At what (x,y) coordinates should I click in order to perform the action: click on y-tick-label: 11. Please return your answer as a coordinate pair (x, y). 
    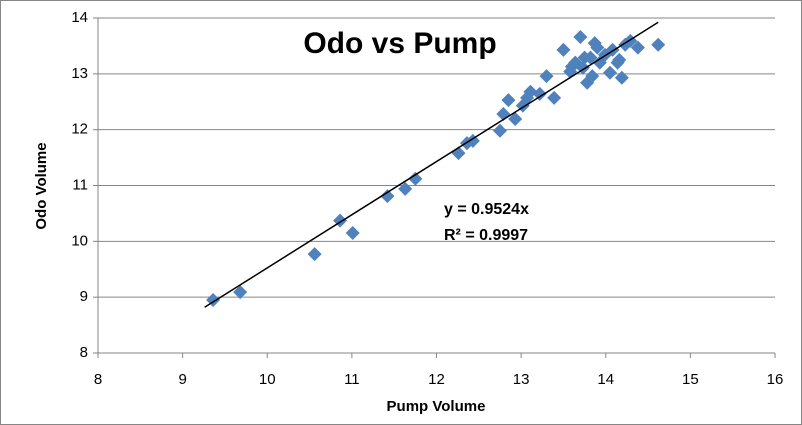
    Looking at the image, I should click on (80, 184).